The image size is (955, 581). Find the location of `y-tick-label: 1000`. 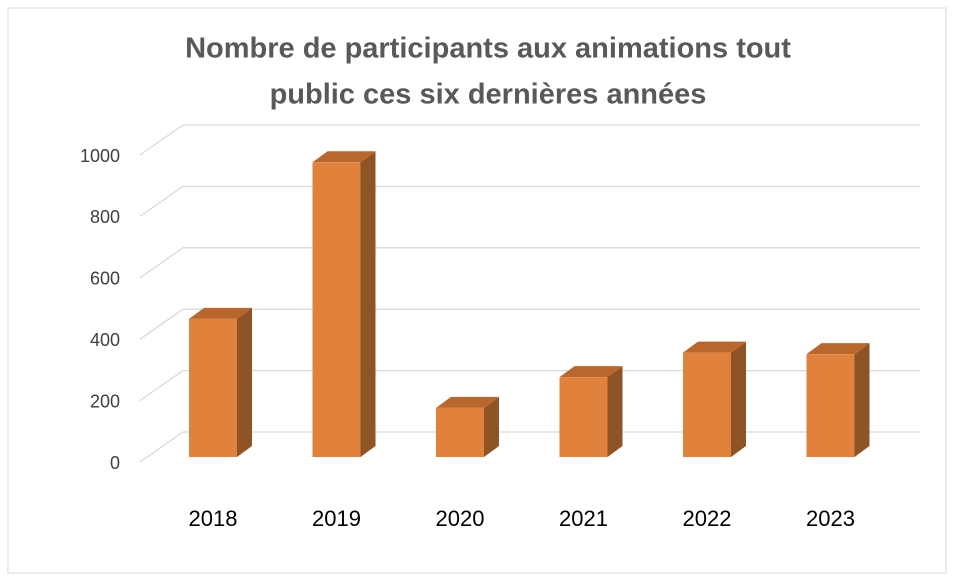

y-tick-label: 1000 is located at coordinates (100, 156).